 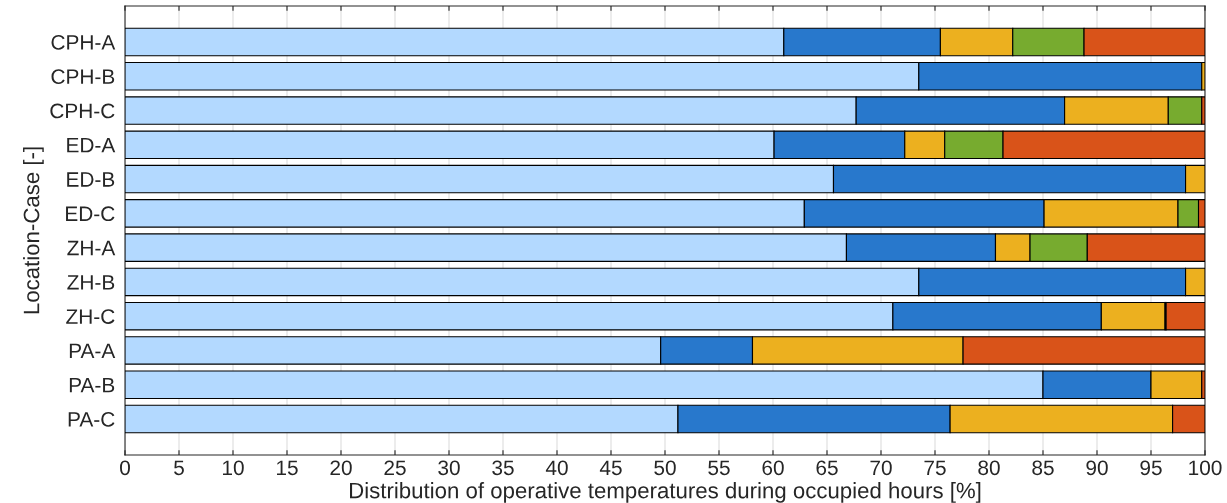 What do you see at coordinates (665, 468) in the screenshot?
I see `x-tick-label: 50` at bounding box center [665, 468].